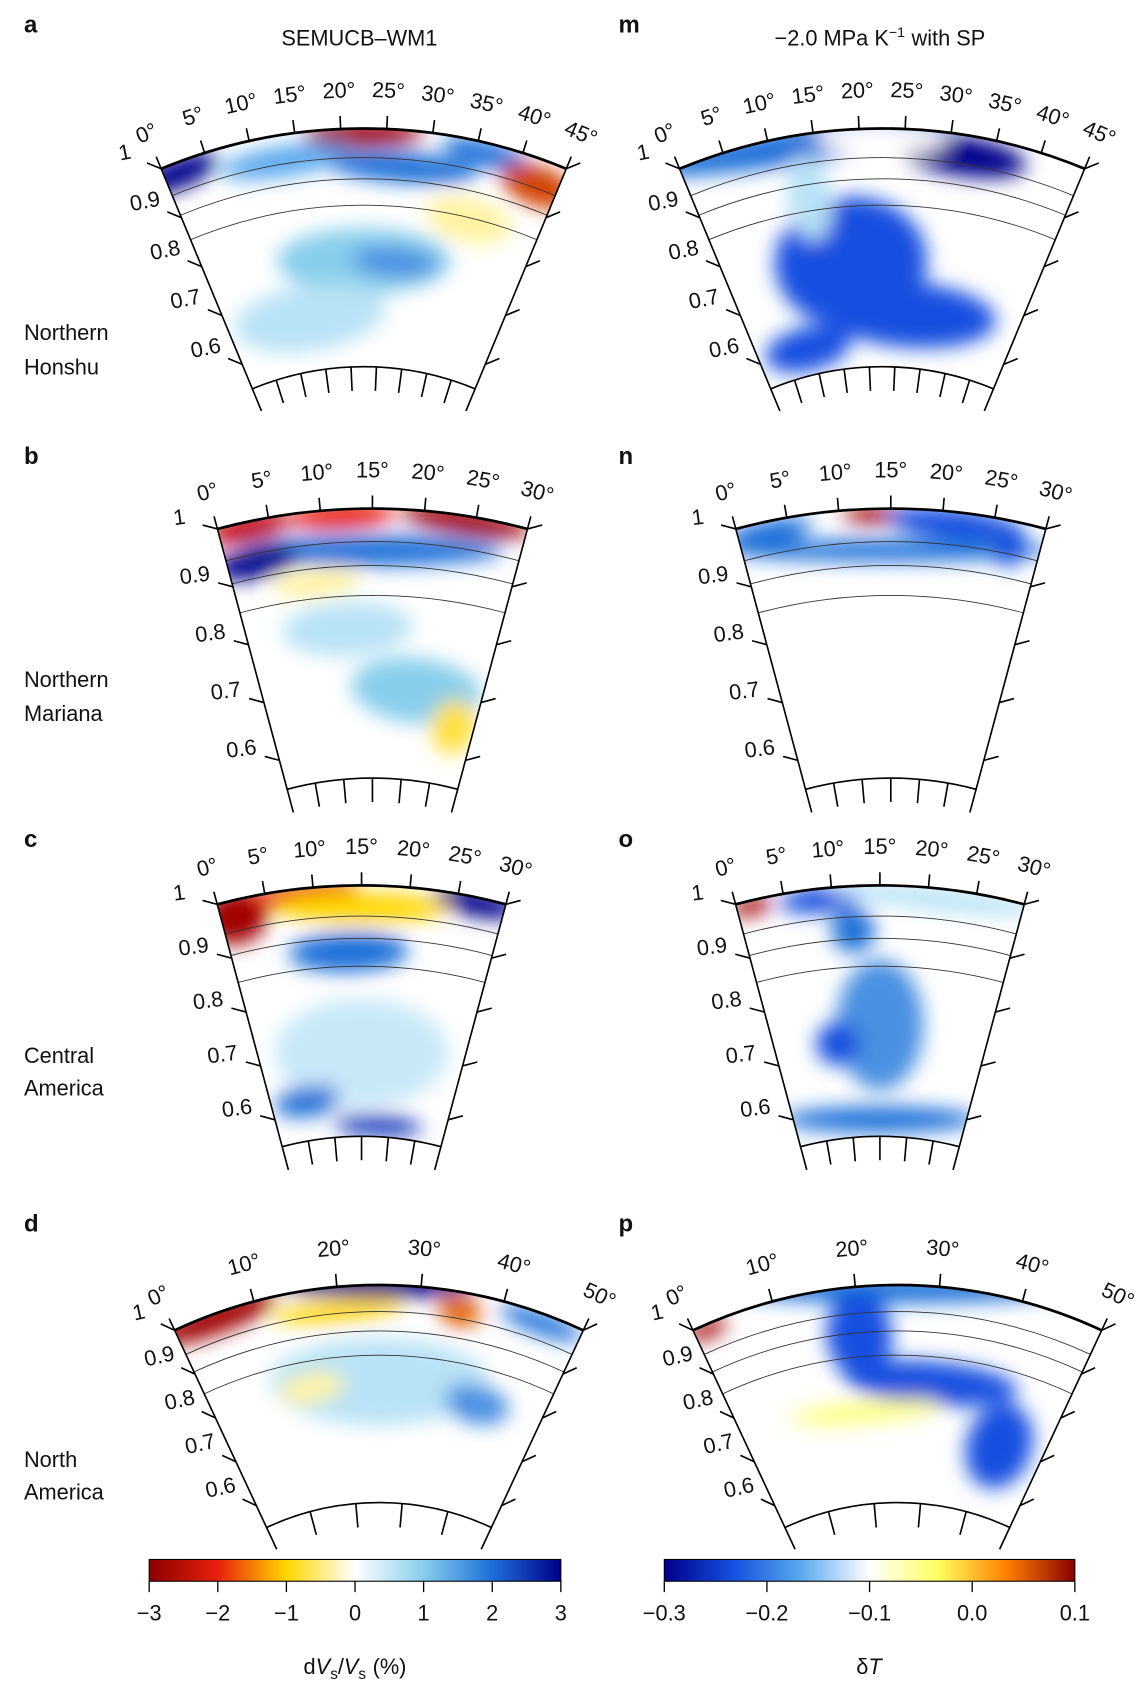 The height and width of the screenshot is (1686, 1138). I want to click on label-part: V, so click(324, 1666).